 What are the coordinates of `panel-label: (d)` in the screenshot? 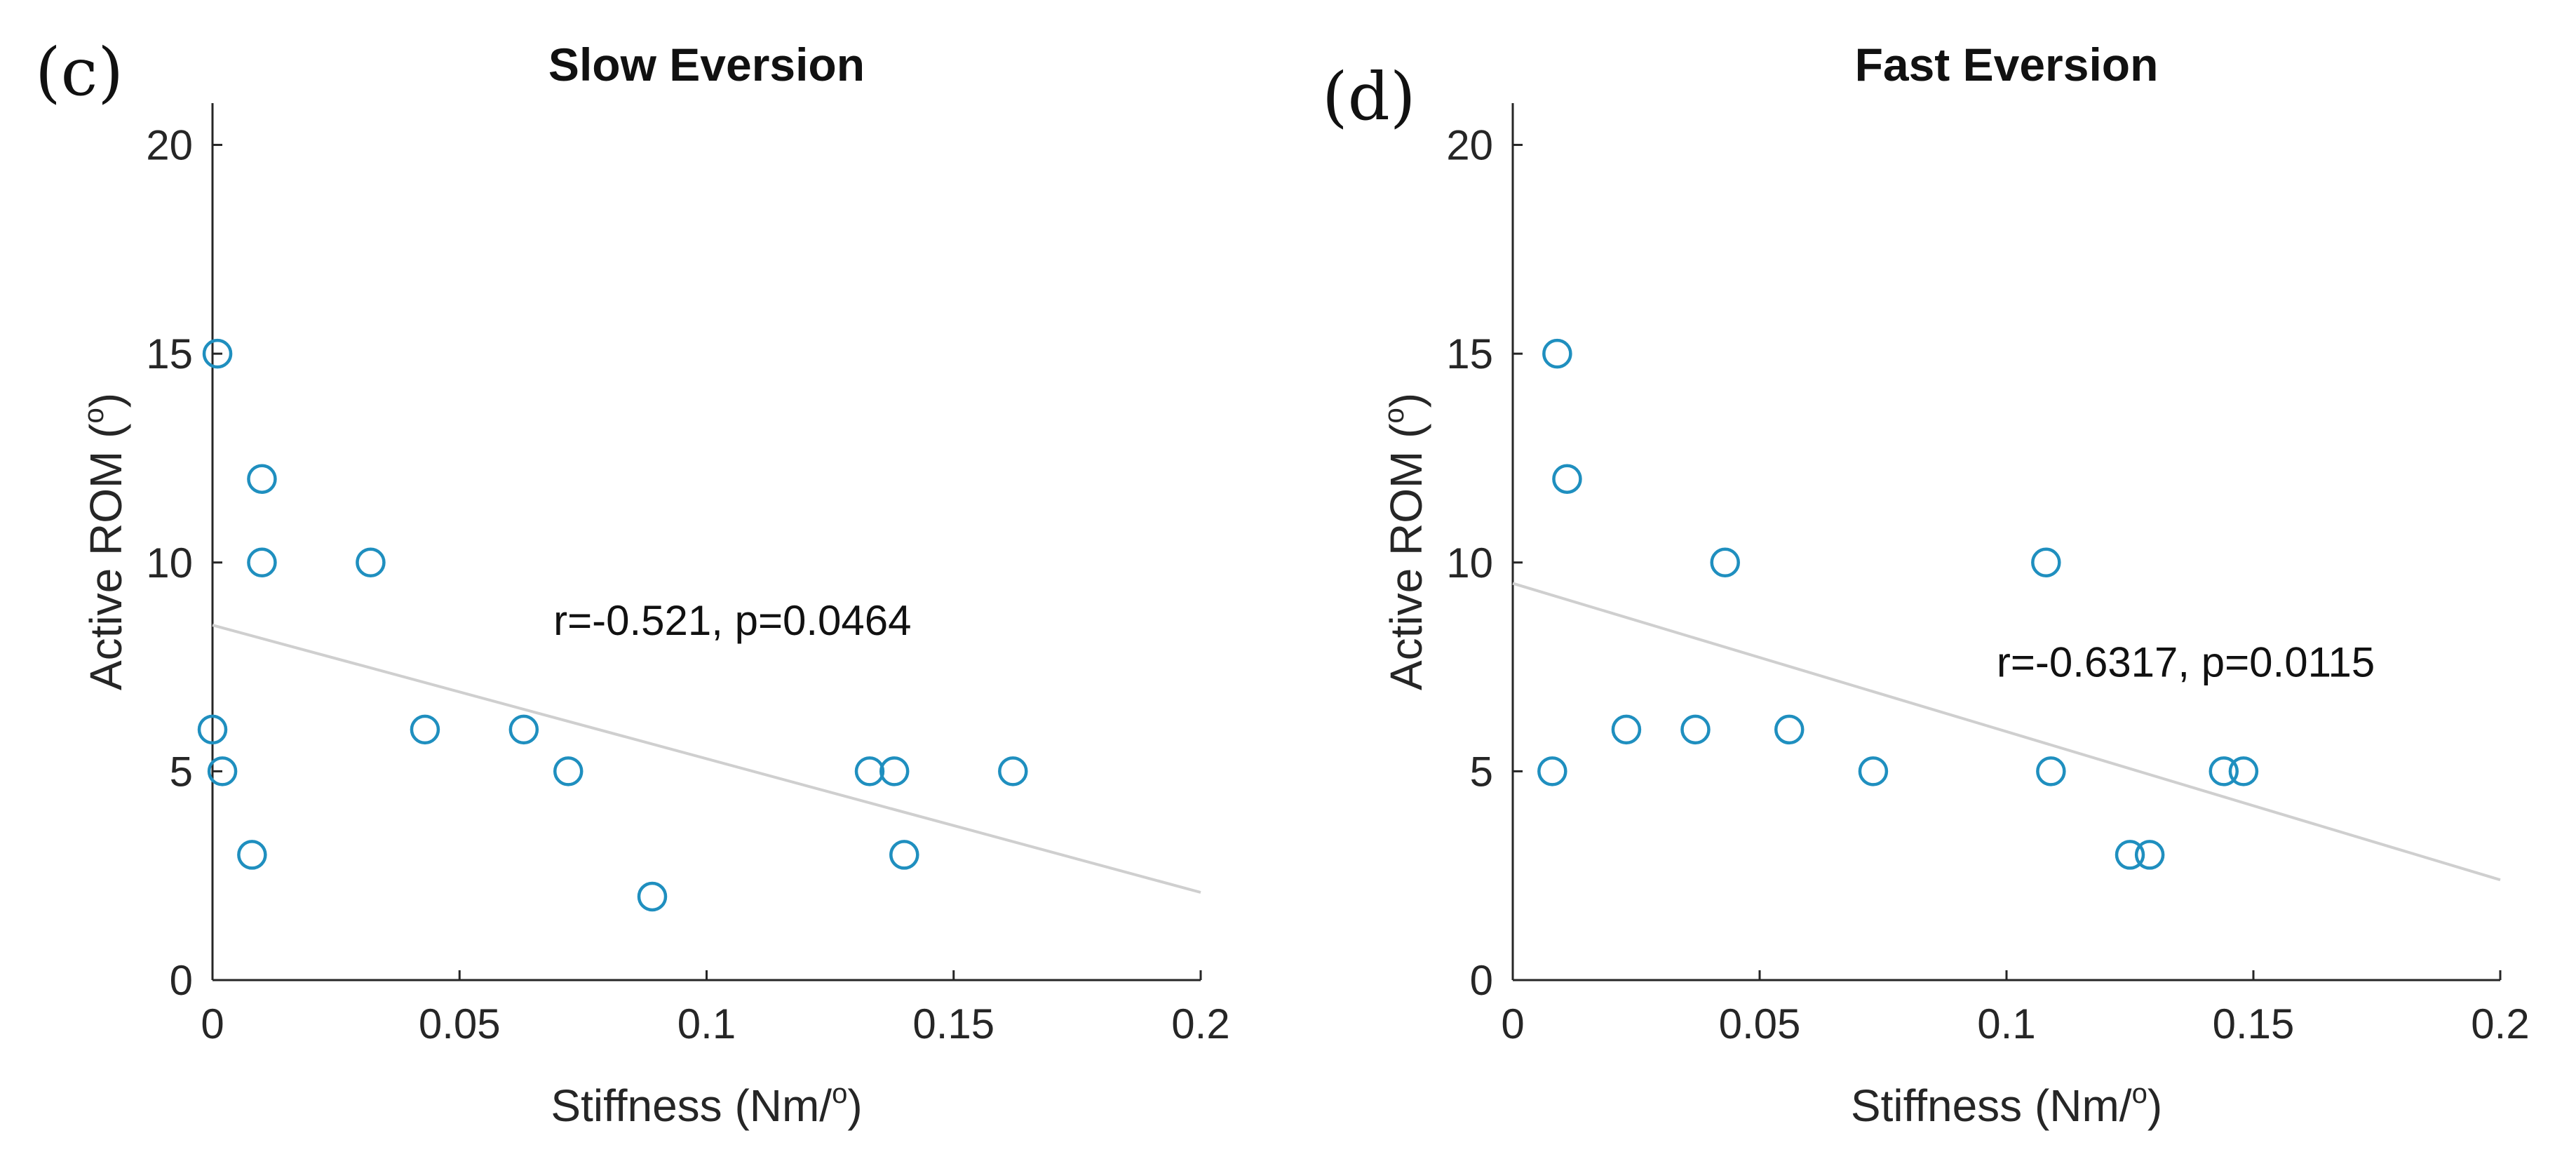 It's located at (1369, 97).